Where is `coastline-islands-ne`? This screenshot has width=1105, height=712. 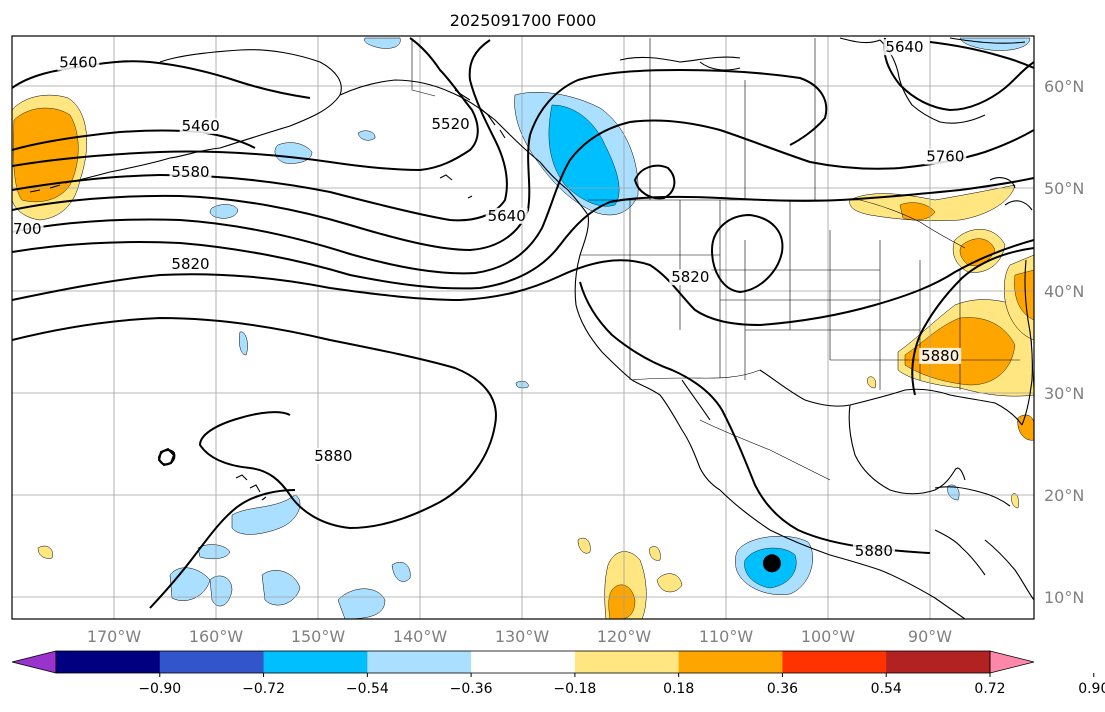 coastline-islands-ne is located at coordinates (1011, 194).